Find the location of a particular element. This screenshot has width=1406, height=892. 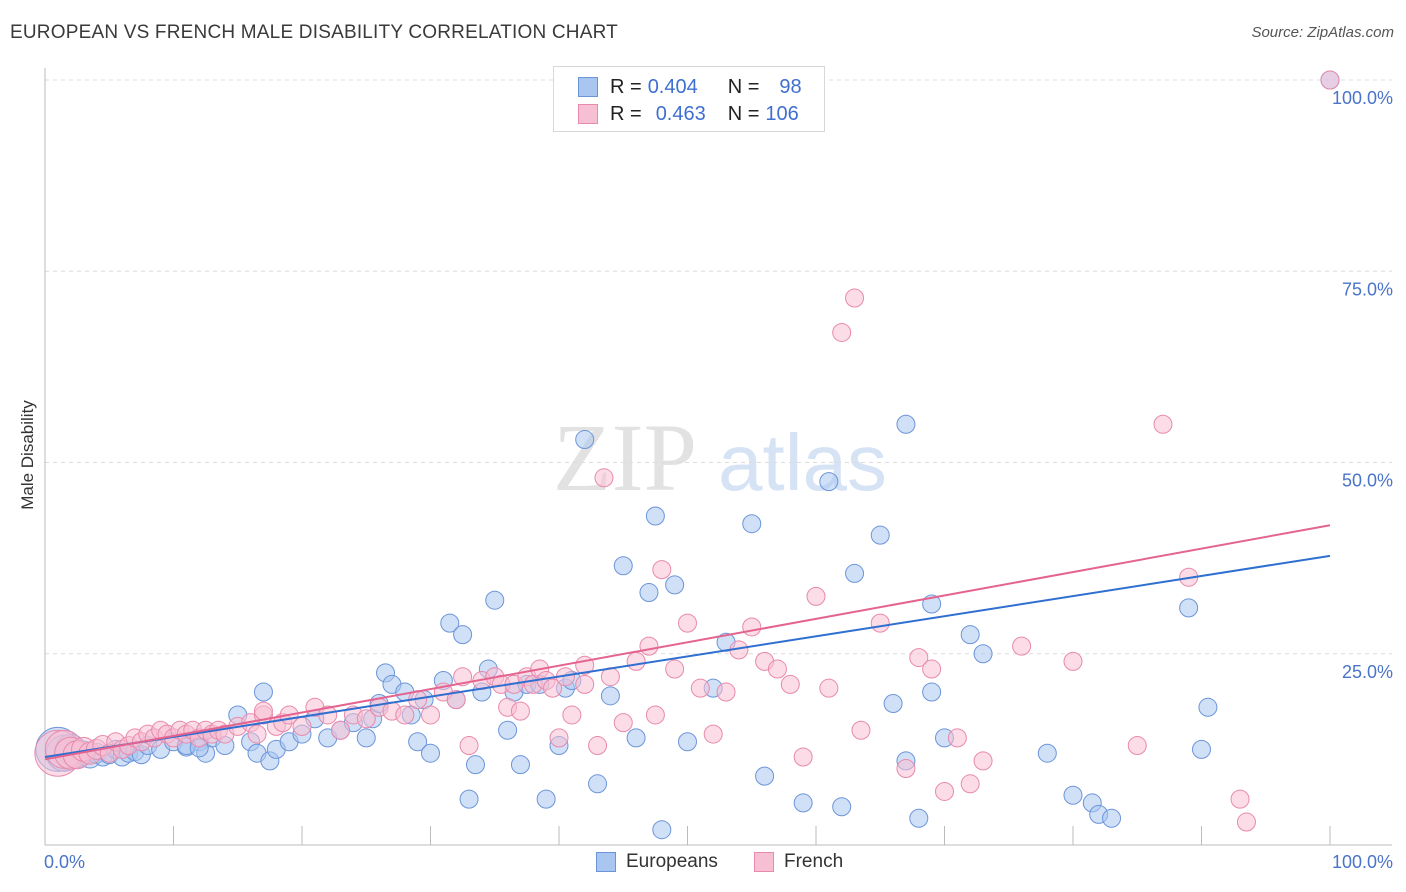

legend-item-french: French is located at coordinates (798, 862).